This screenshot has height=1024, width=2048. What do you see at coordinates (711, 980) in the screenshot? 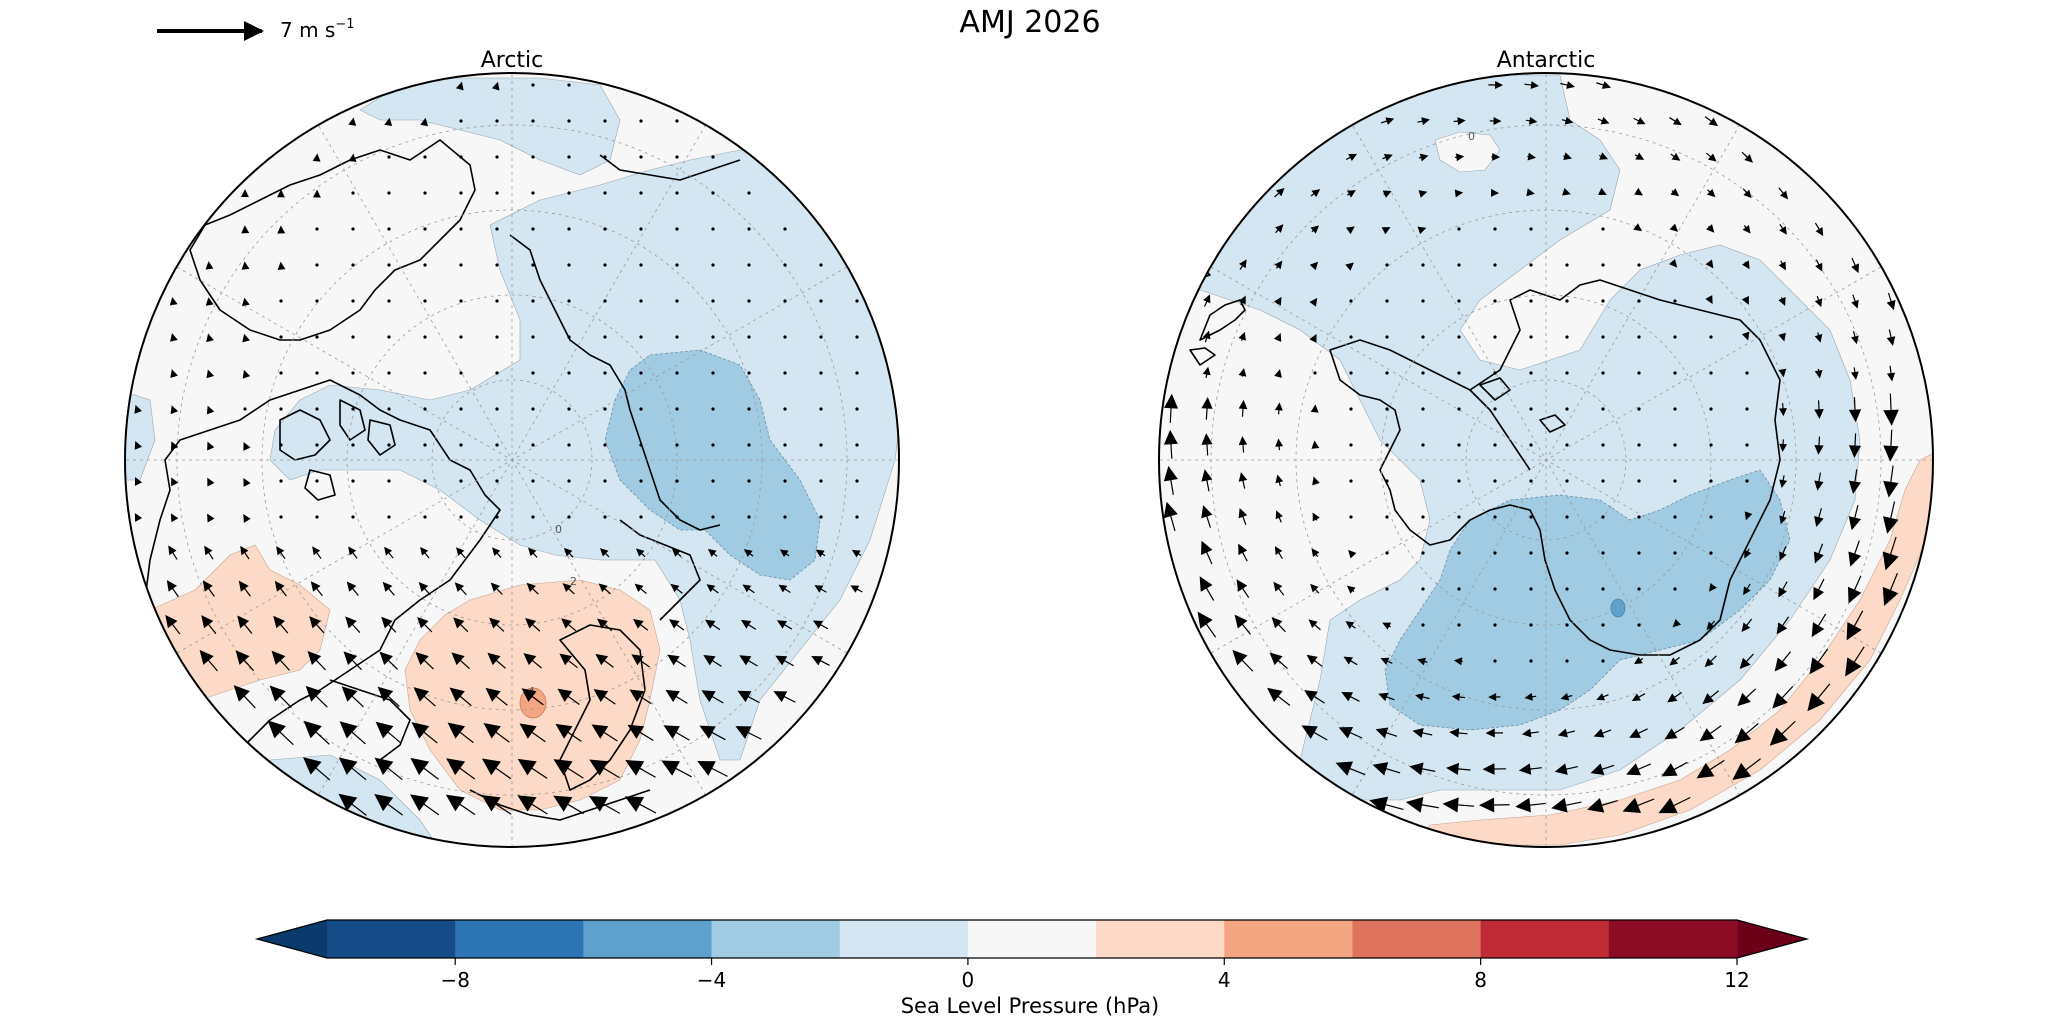
I see `colorbar-tick-label: −4` at bounding box center [711, 980].